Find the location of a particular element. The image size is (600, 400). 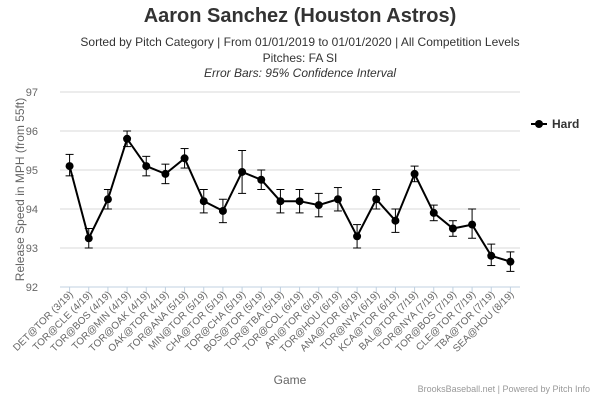

x-axis-title: Game is located at coordinates (290, 380).